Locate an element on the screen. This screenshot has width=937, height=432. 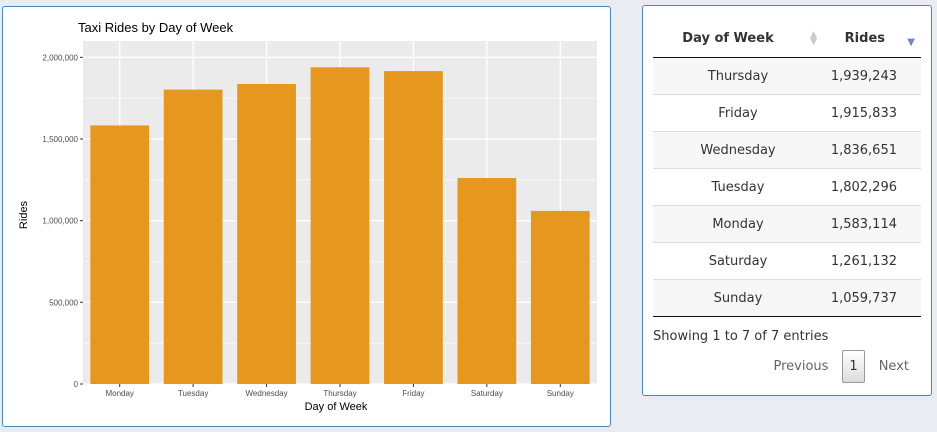
cell-rides: 1,915,833 is located at coordinates (872, 113).